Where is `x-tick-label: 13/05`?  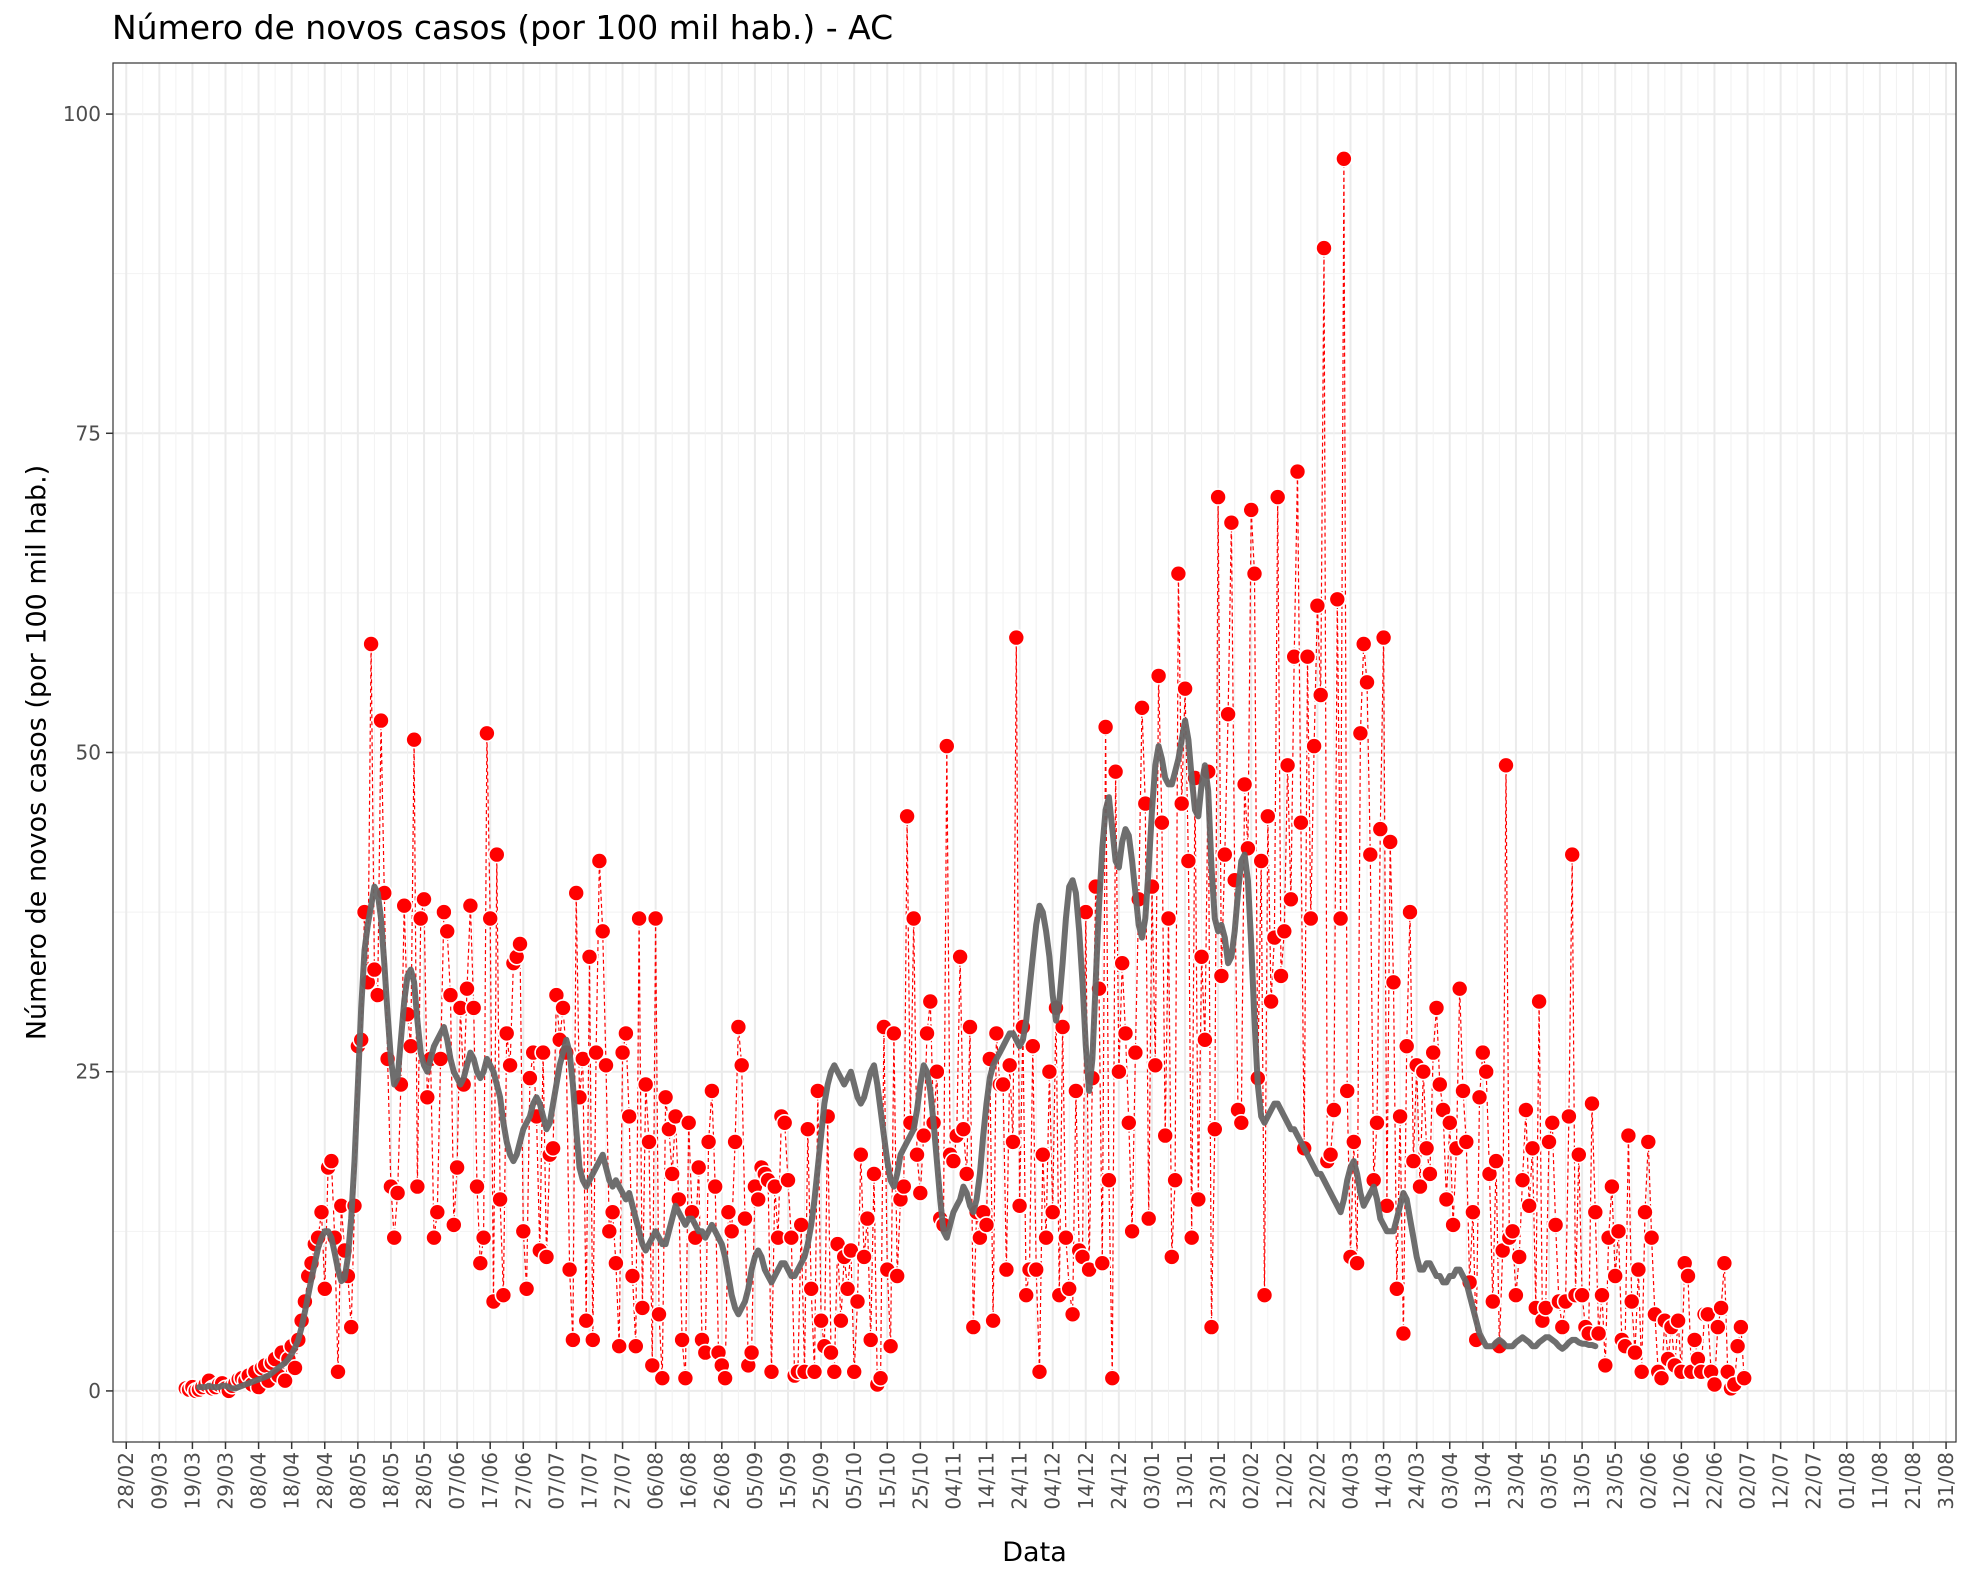 x-tick-label: 13/05 is located at coordinates (1582, 1481).